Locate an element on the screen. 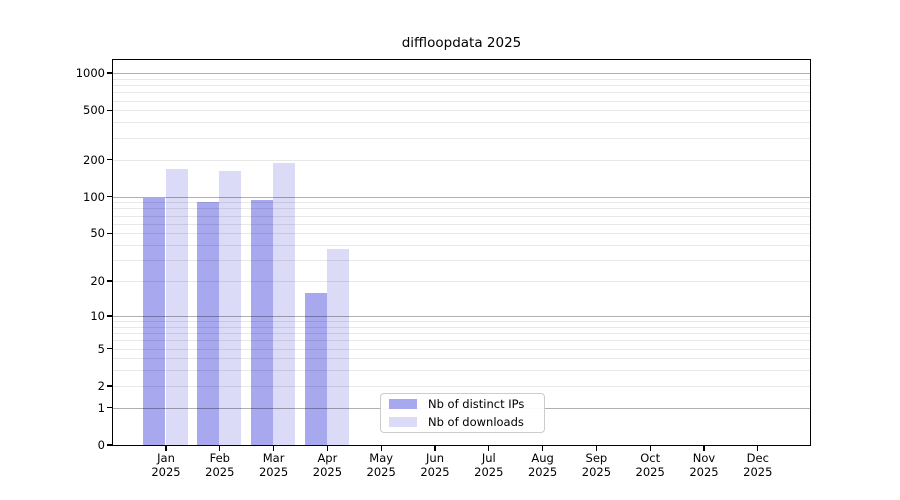 The image size is (900, 500). y-tick-label: 1 is located at coordinates (101, 407).